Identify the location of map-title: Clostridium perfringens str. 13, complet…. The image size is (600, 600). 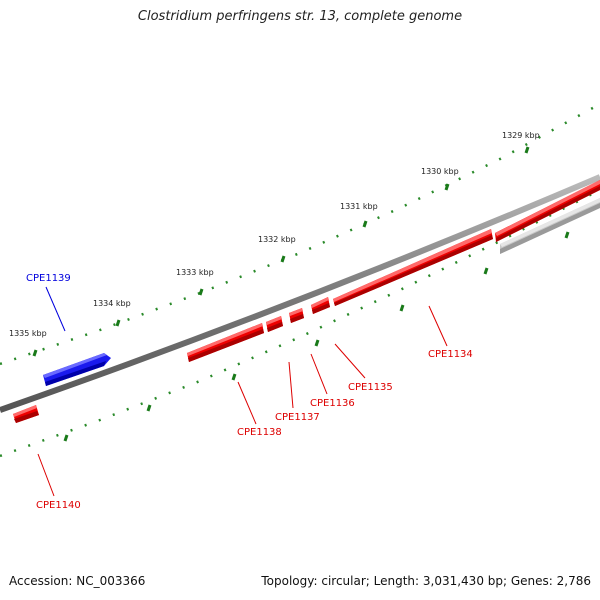
(300, 16).